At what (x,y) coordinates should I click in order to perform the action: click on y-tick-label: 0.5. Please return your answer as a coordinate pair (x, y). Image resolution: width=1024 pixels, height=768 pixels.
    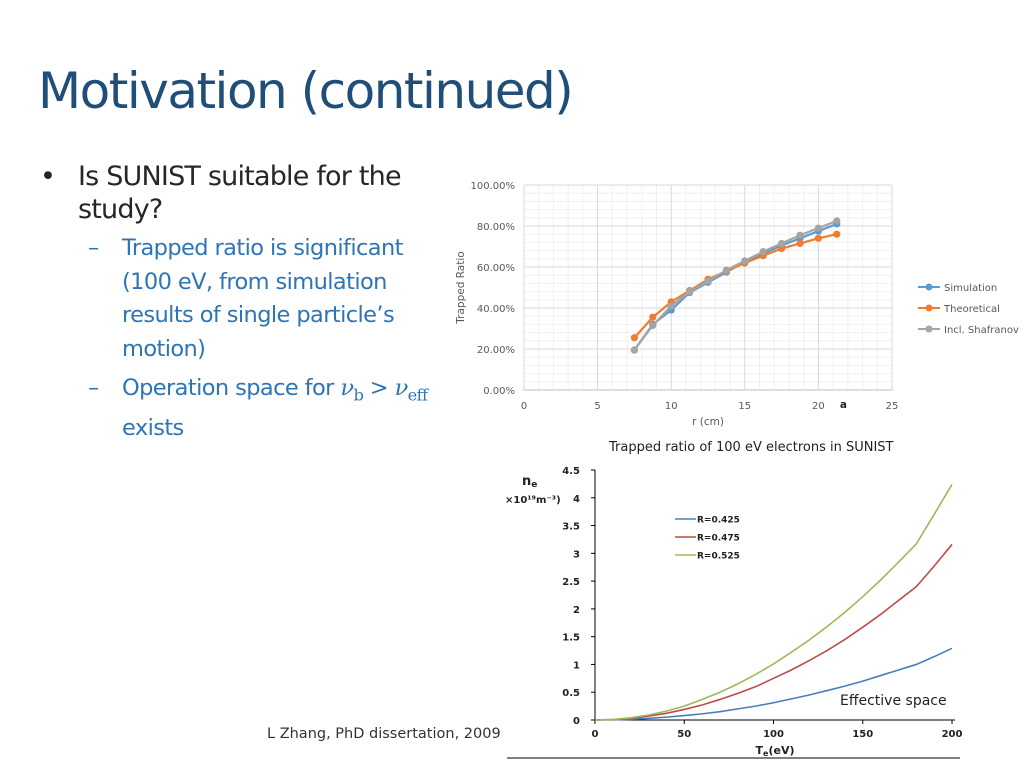
    Looking at the image, I should click on (571, 693).